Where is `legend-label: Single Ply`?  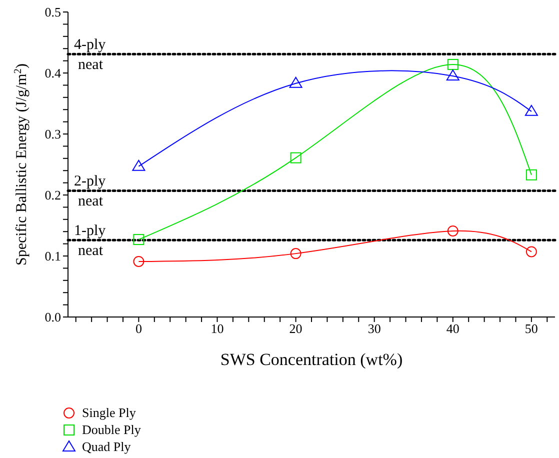
legend-label: Single Ply is located at coordinates (109, 412).